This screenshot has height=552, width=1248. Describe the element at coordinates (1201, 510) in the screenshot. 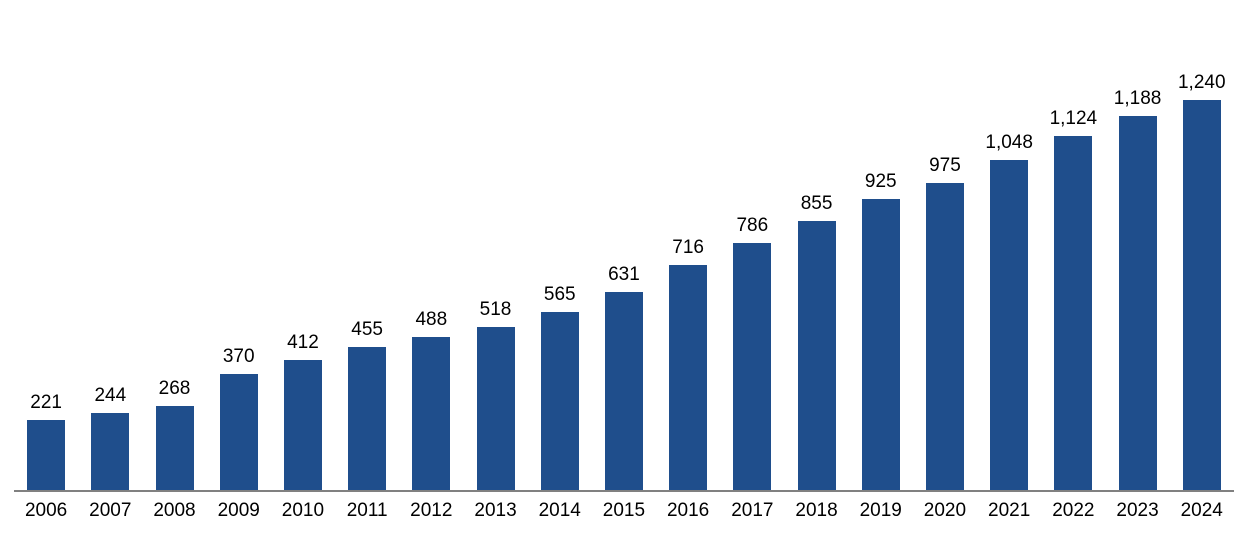

I see `x-axis-tick-label: 2024` at that location.